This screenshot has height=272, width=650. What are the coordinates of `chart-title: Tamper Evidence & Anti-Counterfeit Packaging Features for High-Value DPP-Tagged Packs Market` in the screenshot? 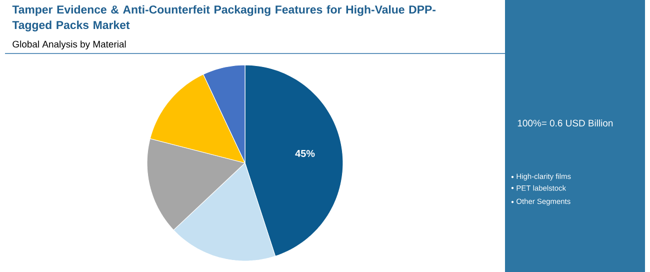 It's located at (224, 18).